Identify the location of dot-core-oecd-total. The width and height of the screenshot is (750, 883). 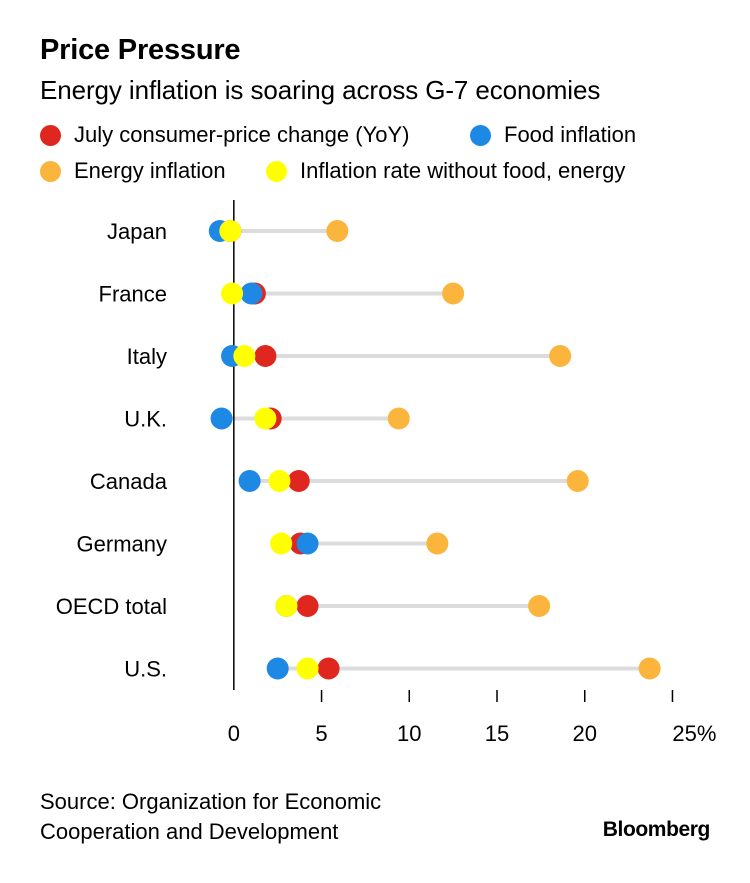
(286, 606).